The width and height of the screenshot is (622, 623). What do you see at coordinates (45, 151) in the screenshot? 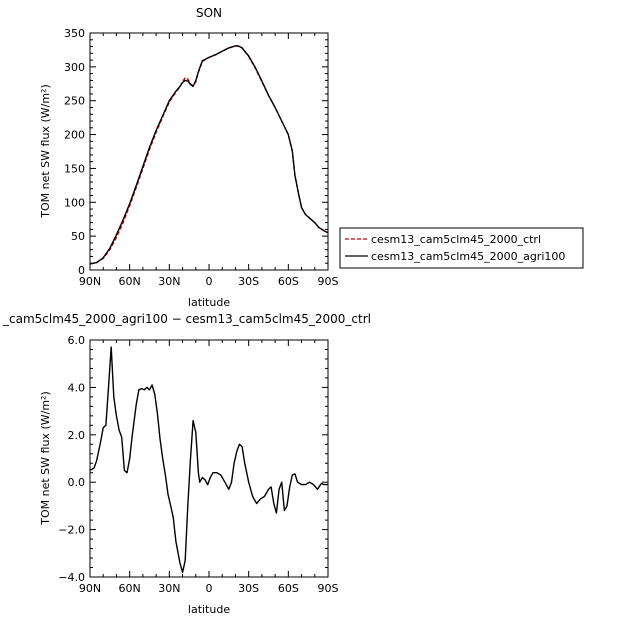
I see `top-y-axis-label: TOM net SW flux (W/m²)` at bounding box center [45, 151].